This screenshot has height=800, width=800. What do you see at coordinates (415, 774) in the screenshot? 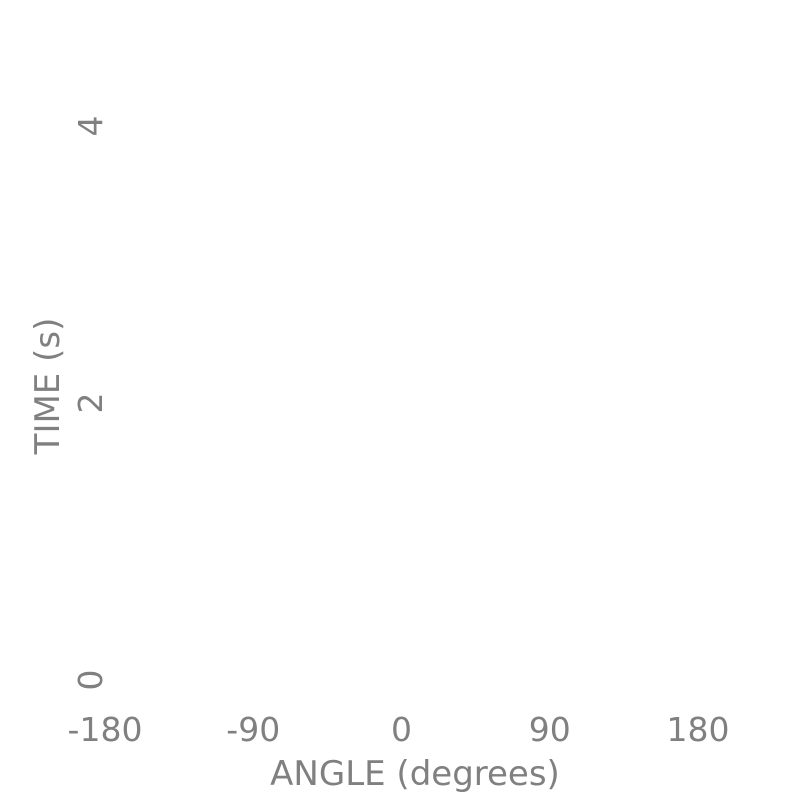
I see `x-axis-label: ANGLE (degrees)` at bounding box center [415, 774].